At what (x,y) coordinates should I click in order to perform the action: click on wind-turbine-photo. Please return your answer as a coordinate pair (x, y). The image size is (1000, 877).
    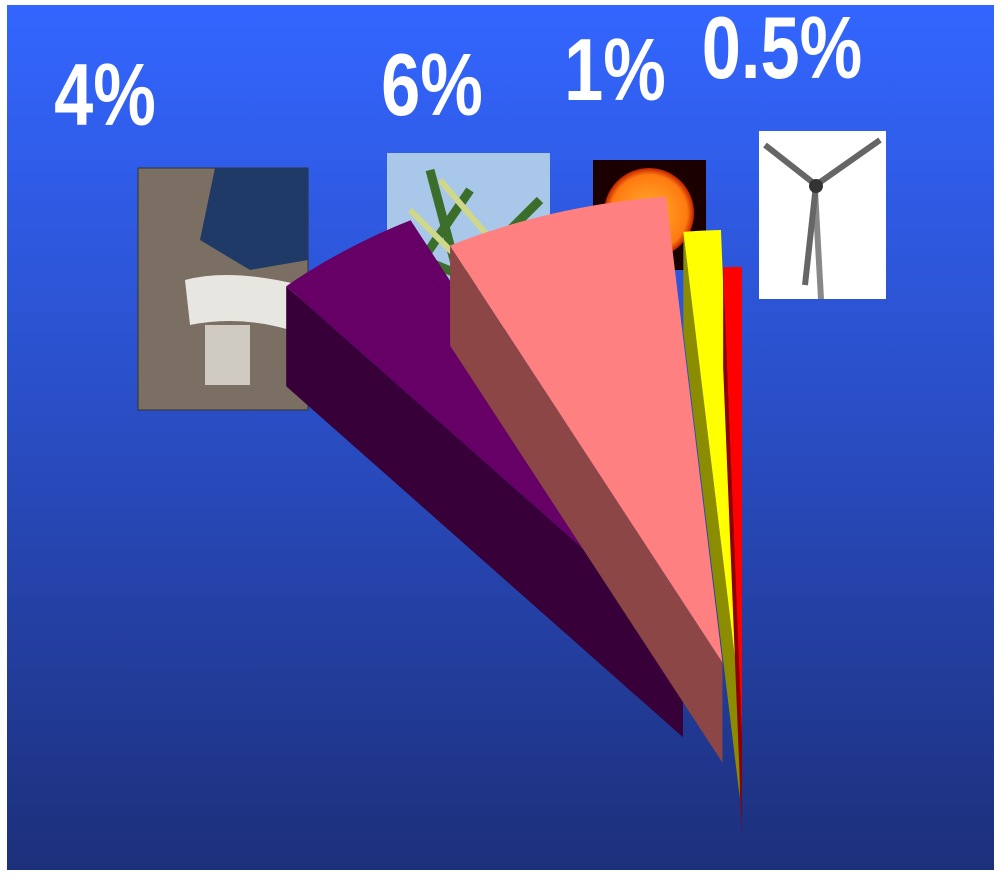
    Looking at the image, I should click on (822, 215).